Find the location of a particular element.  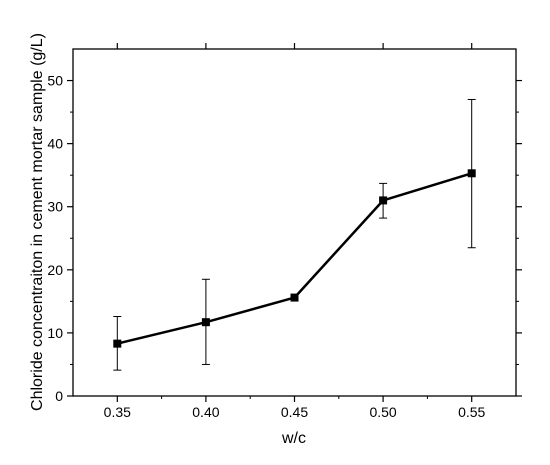

x-tick-label: 0.50 is located at coordinates (382, 412).